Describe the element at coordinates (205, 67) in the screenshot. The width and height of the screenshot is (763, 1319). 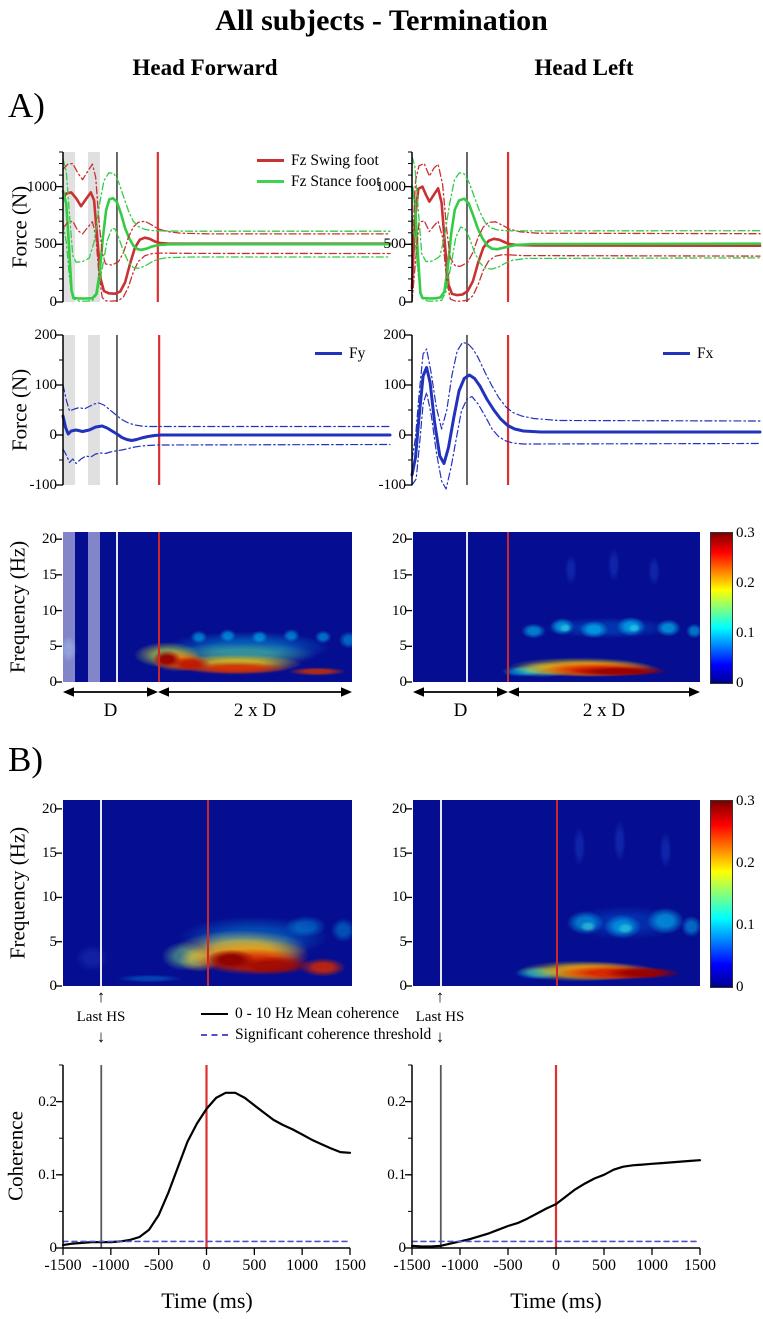
I see `column-header-head-forward: Head Forward` at that location.